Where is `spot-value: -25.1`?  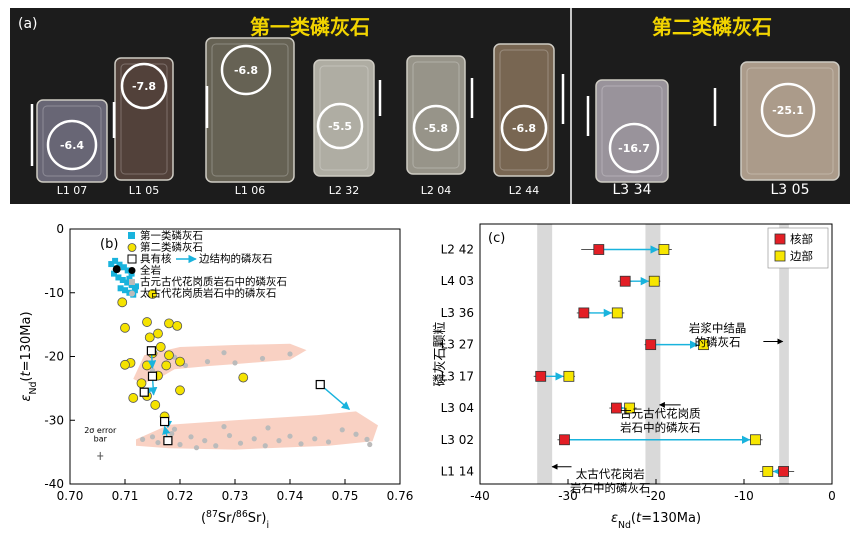
spot-value: -25.1 is located at coordinates (788, 110).